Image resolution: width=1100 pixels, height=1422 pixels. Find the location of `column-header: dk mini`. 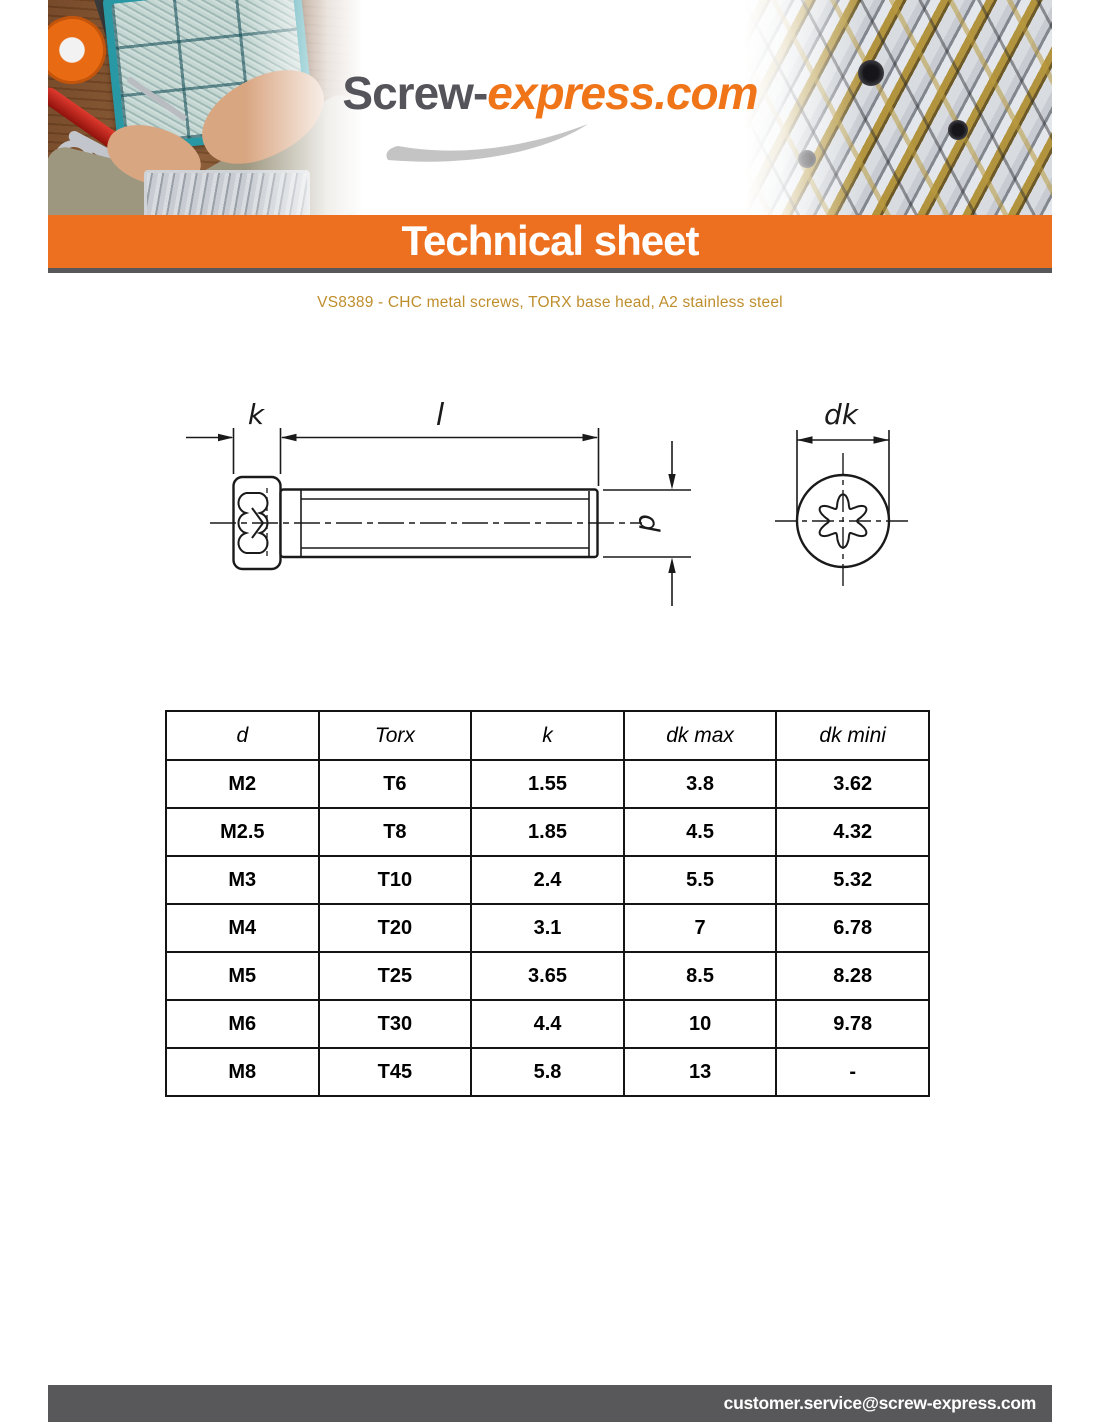

column-header: dk mini is located at coordinates (852, 735).